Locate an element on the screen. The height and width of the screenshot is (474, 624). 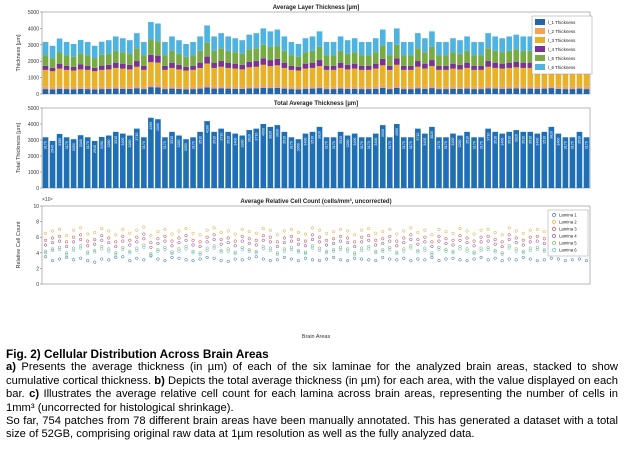
y-tick-label: 4000 is located at coordinates (33, 29).